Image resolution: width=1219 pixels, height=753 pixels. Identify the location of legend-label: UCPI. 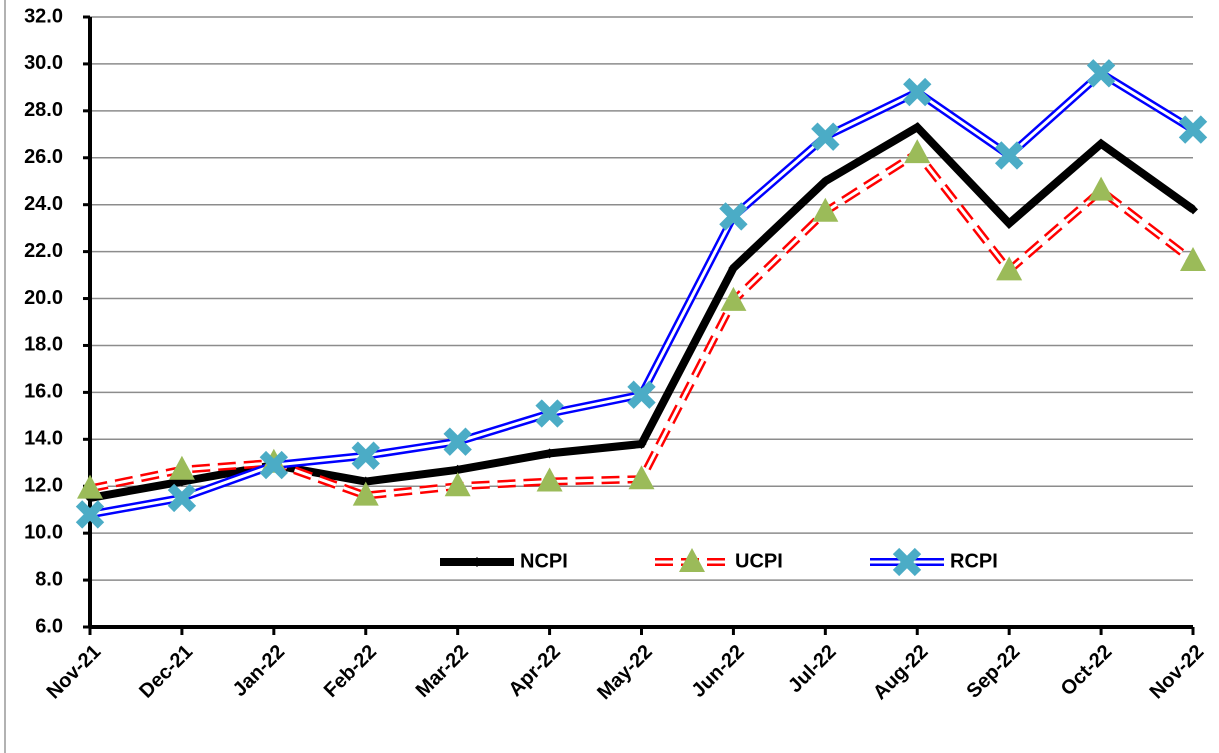
(759, 561).